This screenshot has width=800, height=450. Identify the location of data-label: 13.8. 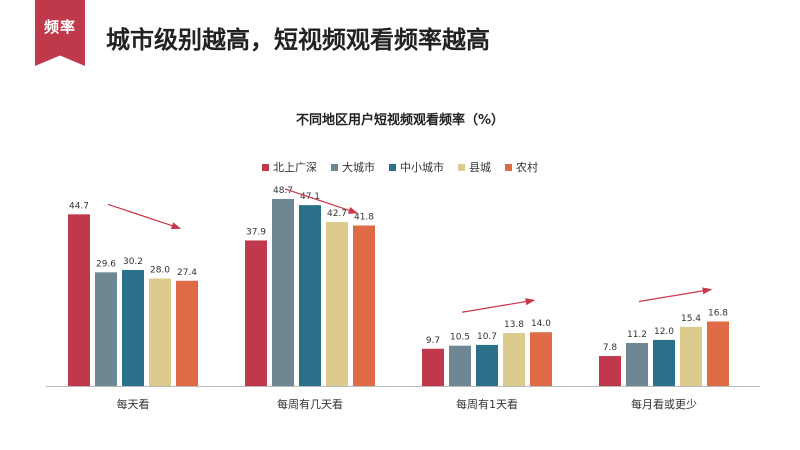
(514, 325).